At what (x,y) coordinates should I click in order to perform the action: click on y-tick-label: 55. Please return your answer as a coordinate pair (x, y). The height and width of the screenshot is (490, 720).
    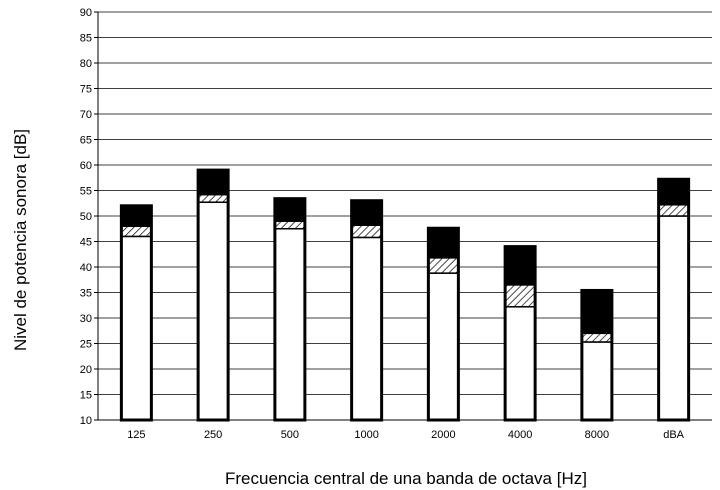
    Looking at the image, I should click on (86, 192).